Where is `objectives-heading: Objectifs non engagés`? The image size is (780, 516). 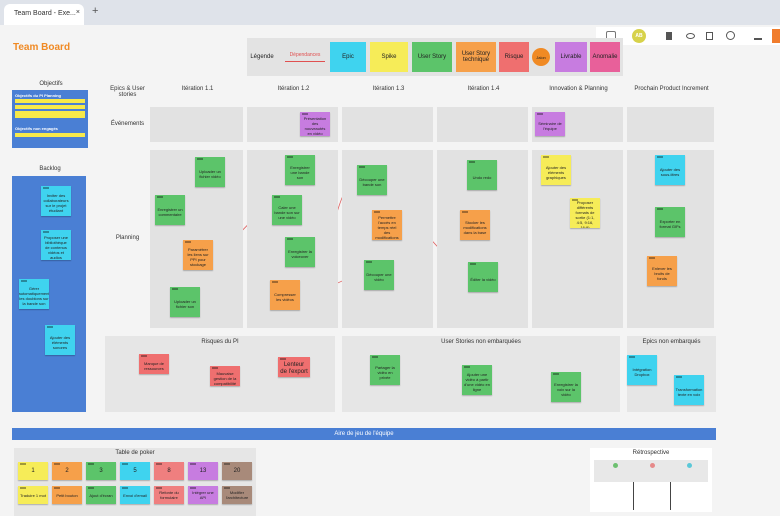
objectives-heading: Objectifs non engagés is located at coordinates (36, 128).